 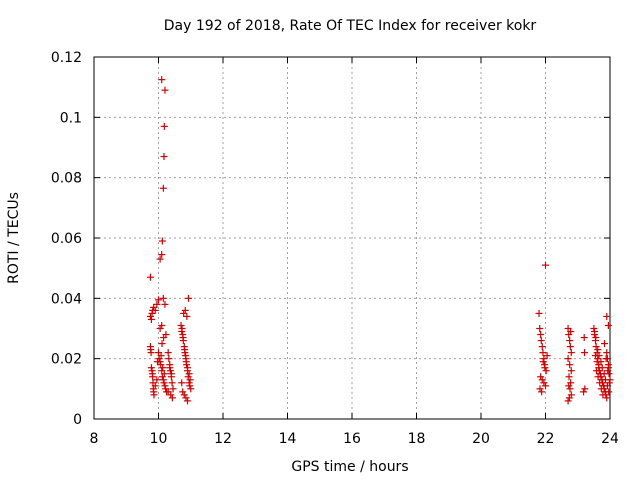 I want to click on y-tick-label: 0.1, so click(x=71, y=118).